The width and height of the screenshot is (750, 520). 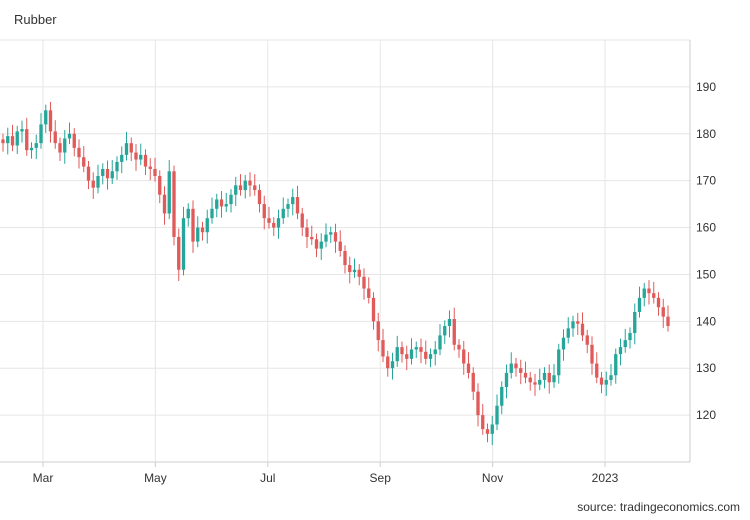 I want to click on x-tick-label: Nov, so click(x=492, y=478).